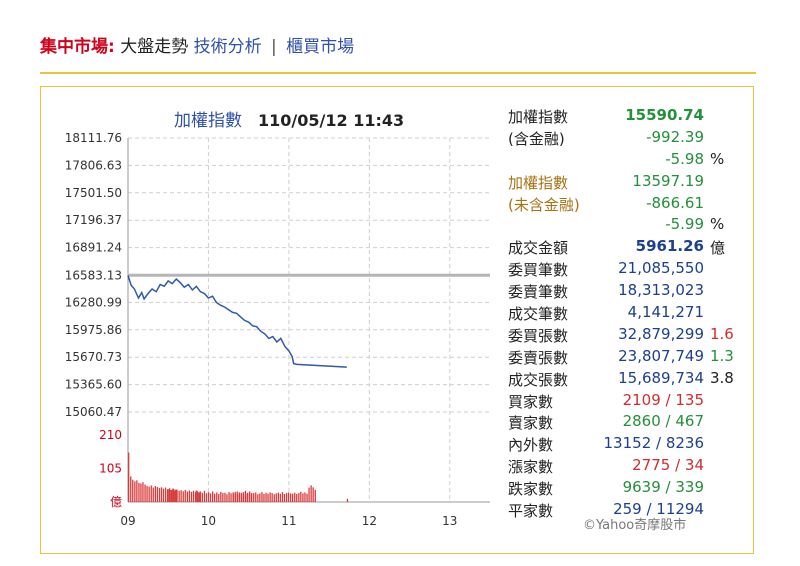  Describe the element at coordinates (93, 385) in the screenshot. I see `y-tick-label: 15365.60` at that location.